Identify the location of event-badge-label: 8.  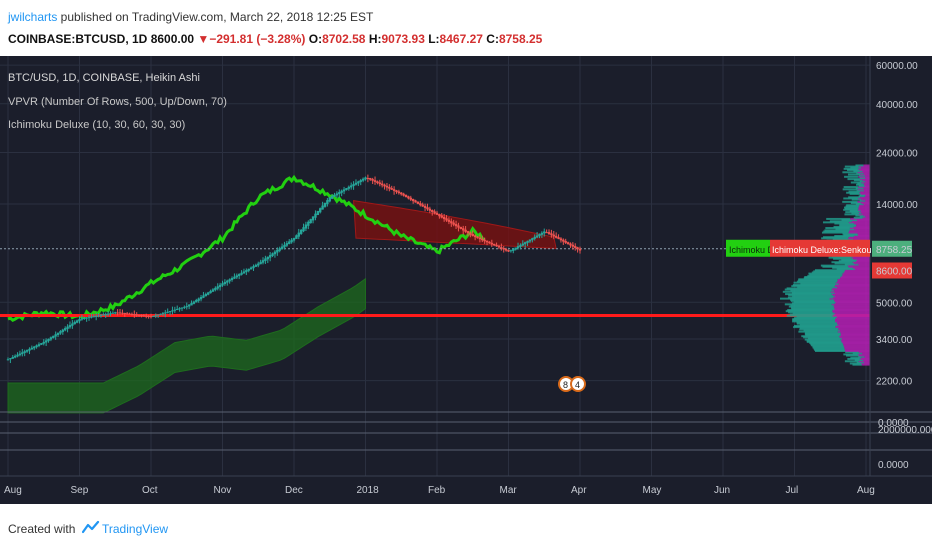
(565, 385).